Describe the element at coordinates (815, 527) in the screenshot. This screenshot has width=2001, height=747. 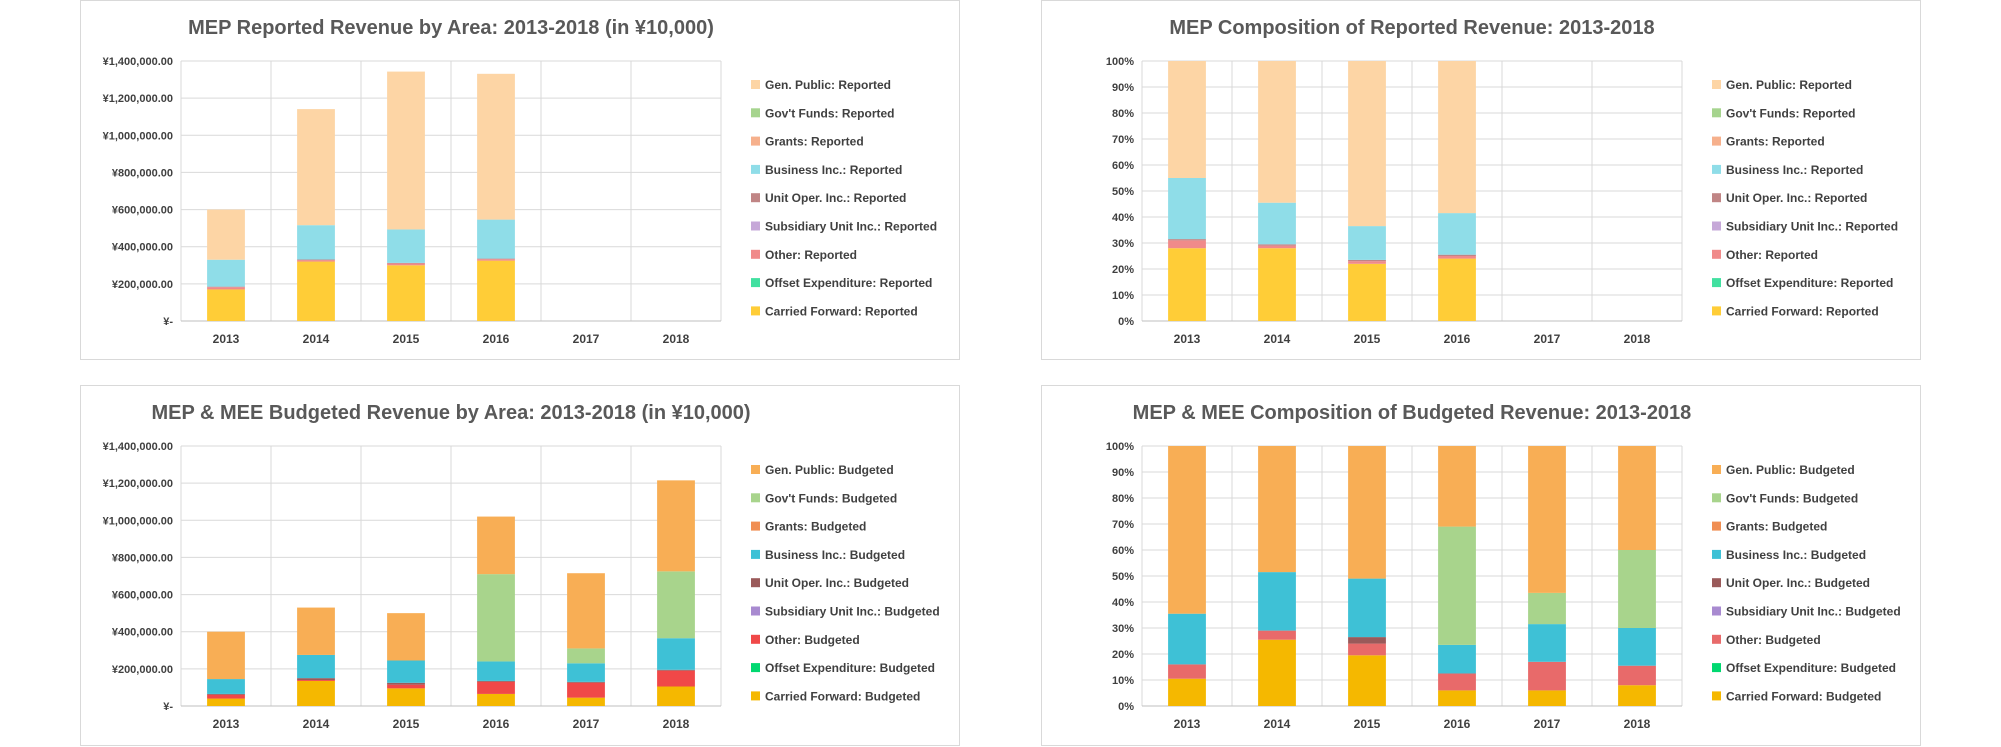
I see `legend-label: Grants: Budgeted` at that location.